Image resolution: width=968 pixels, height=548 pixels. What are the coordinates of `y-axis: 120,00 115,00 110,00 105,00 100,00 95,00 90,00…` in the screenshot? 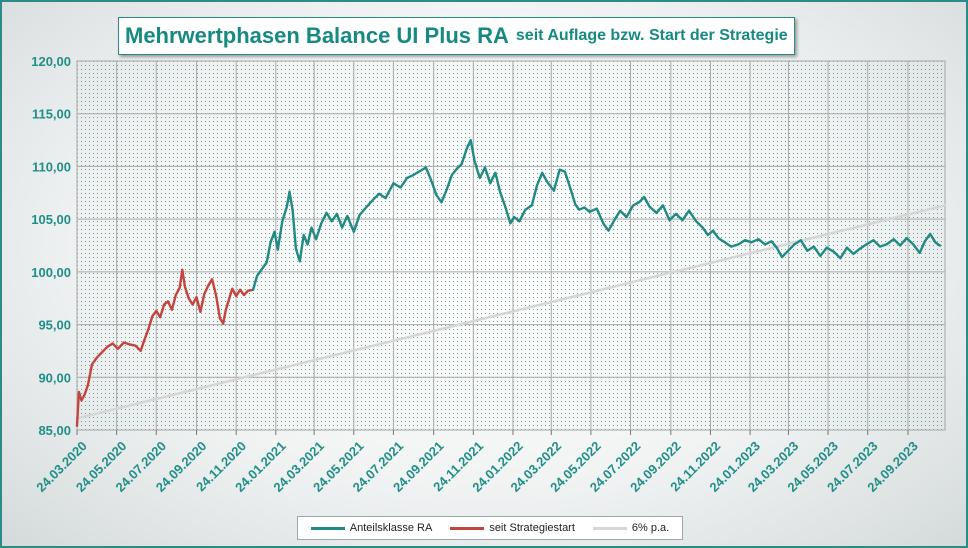 It's located at (51, 246).